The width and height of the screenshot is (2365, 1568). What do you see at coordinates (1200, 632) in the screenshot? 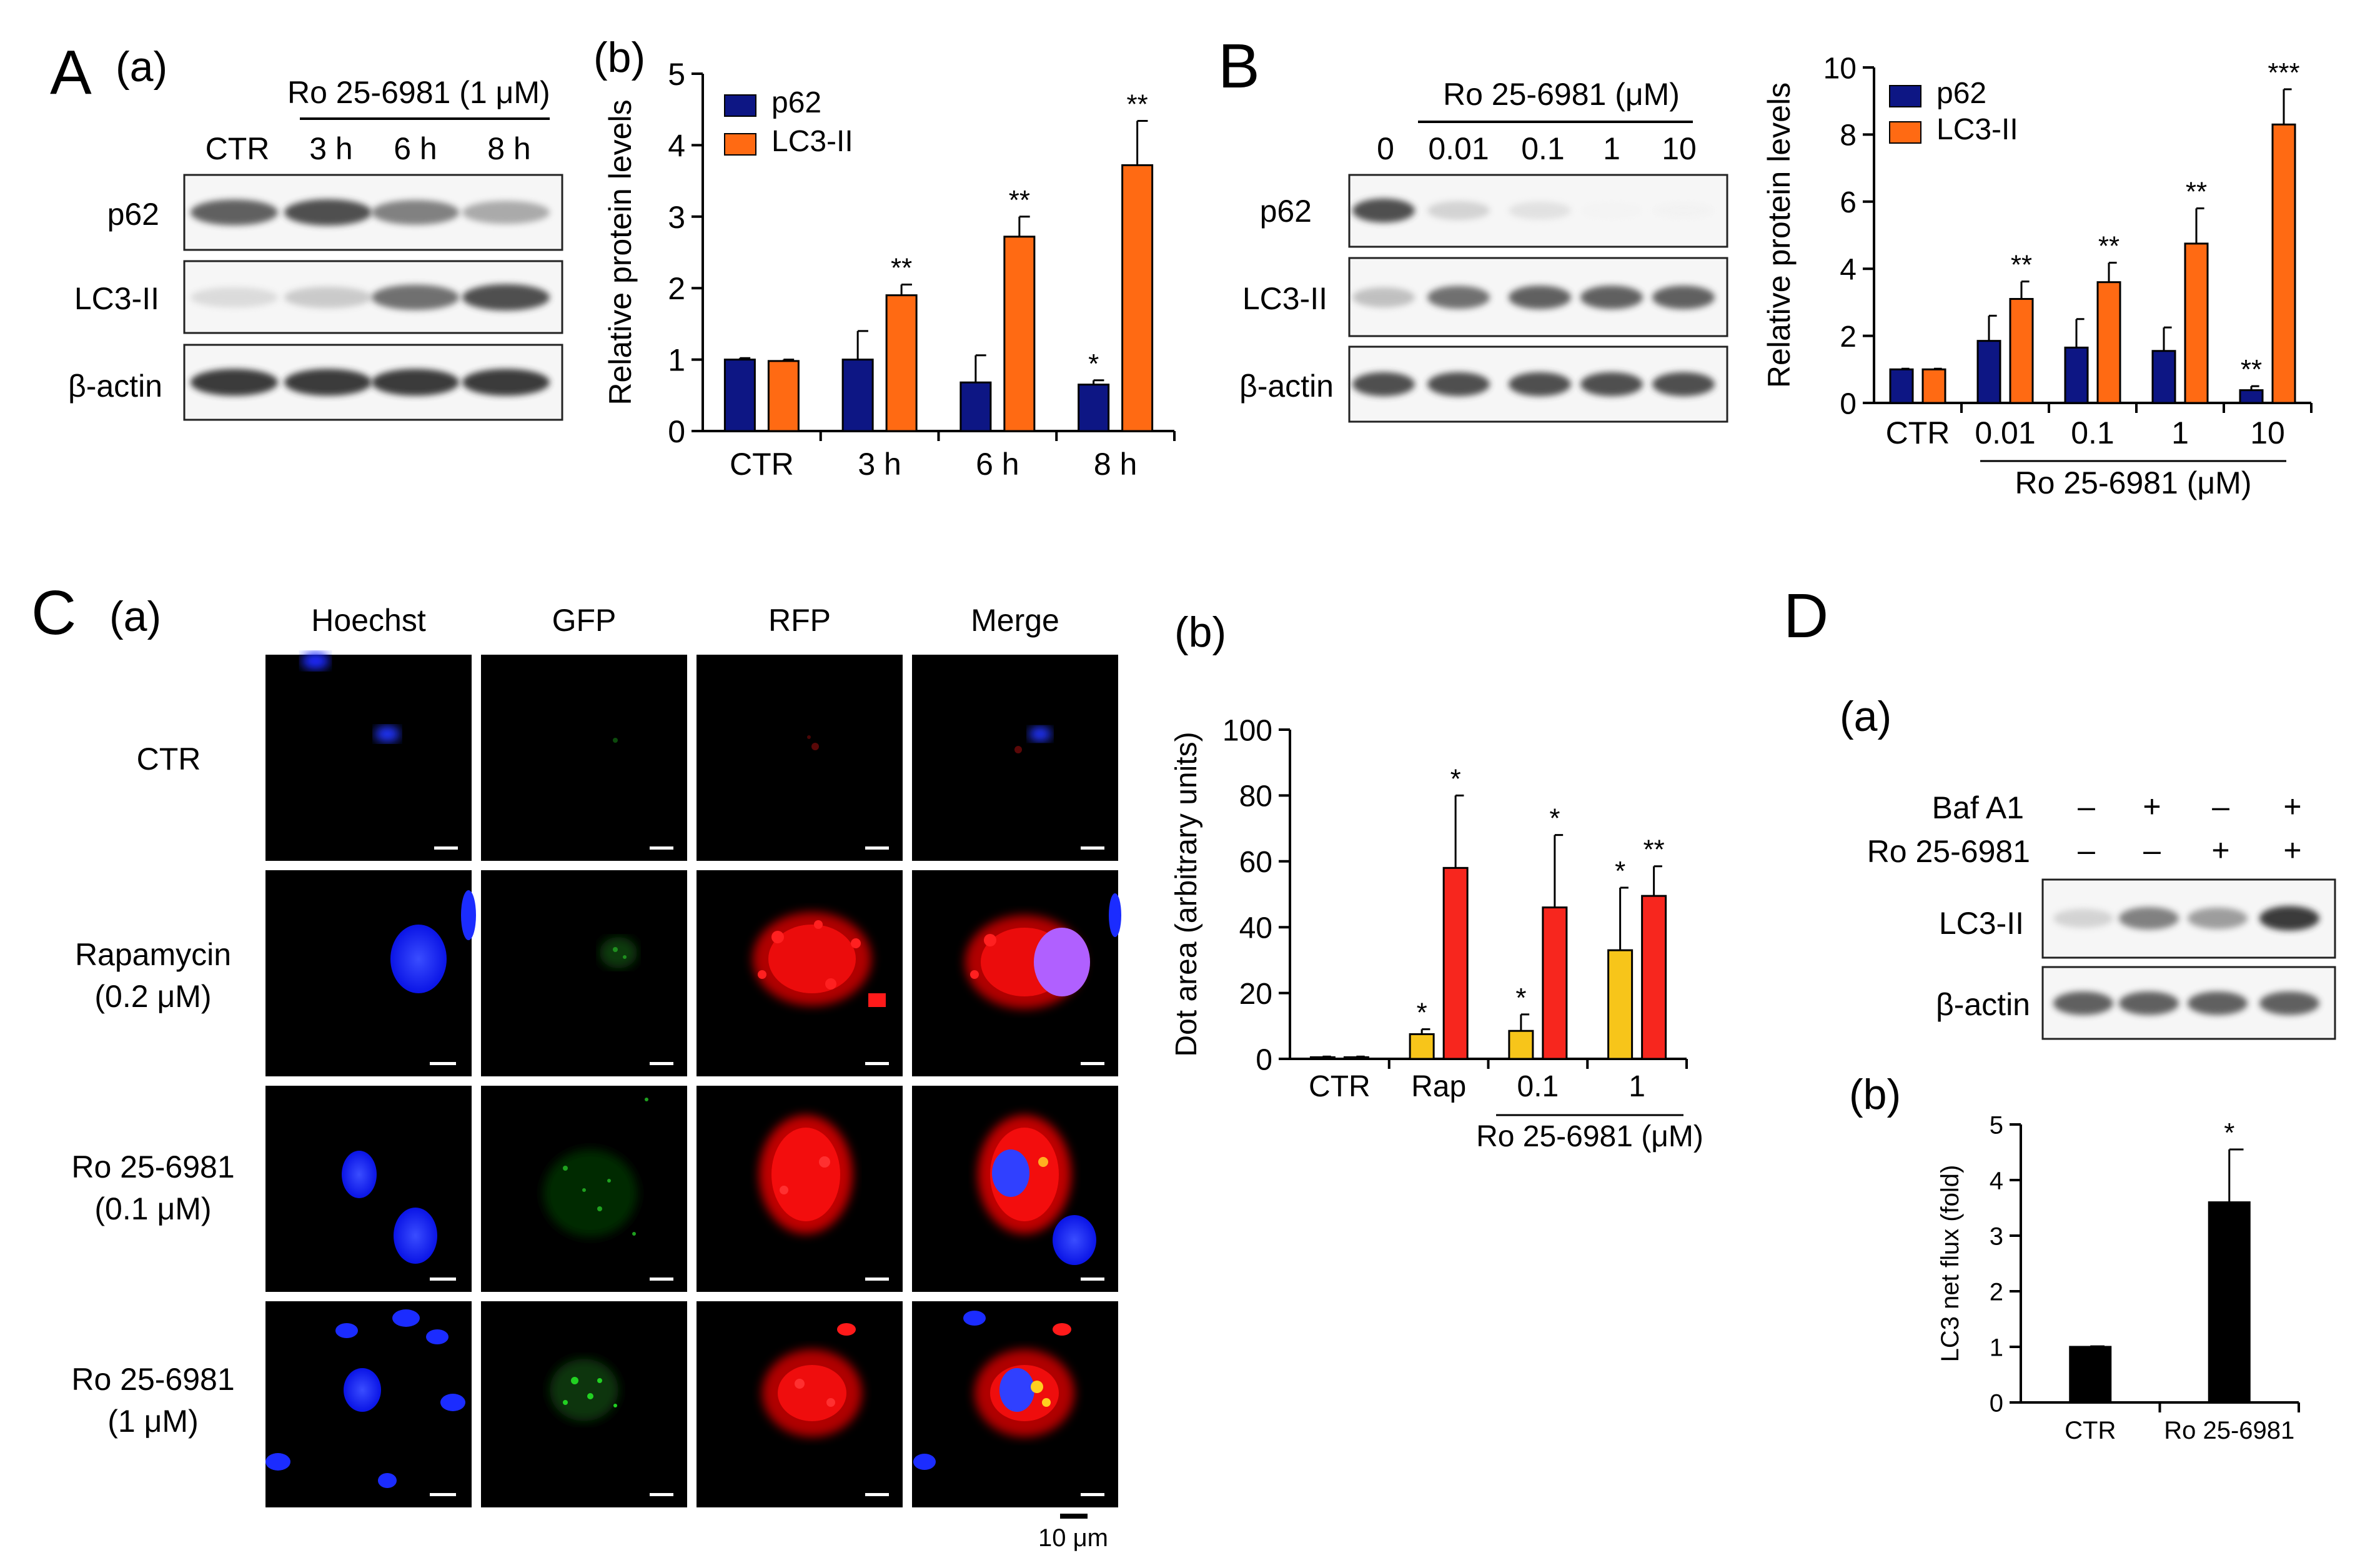
I see `panel-c-subpanel-b: (b)` at bounding box center [1200, 632].